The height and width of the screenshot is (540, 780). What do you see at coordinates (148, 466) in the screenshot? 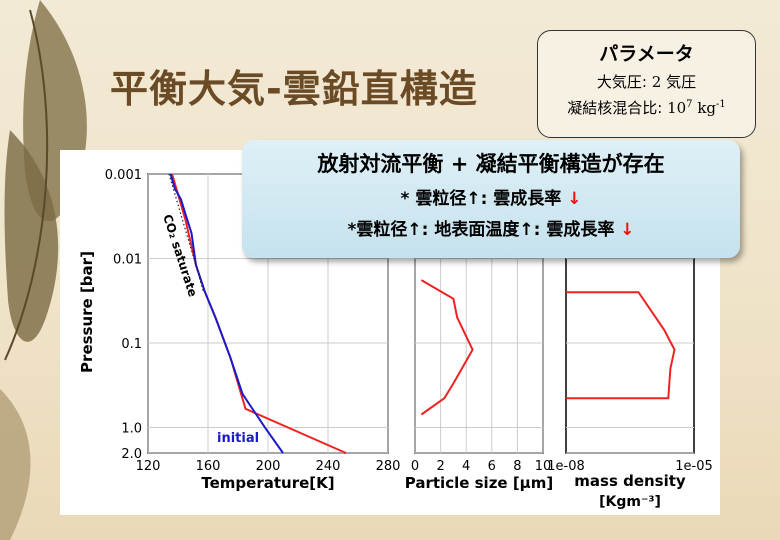
I see `x-tick-label: 120` at bounding box center [148, 466].